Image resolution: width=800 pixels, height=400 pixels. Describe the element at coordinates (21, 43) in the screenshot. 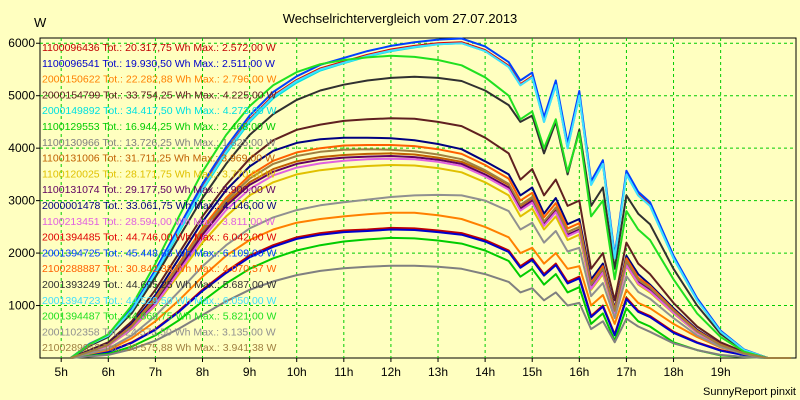

I see `y-tick-label: 6000` at that location.